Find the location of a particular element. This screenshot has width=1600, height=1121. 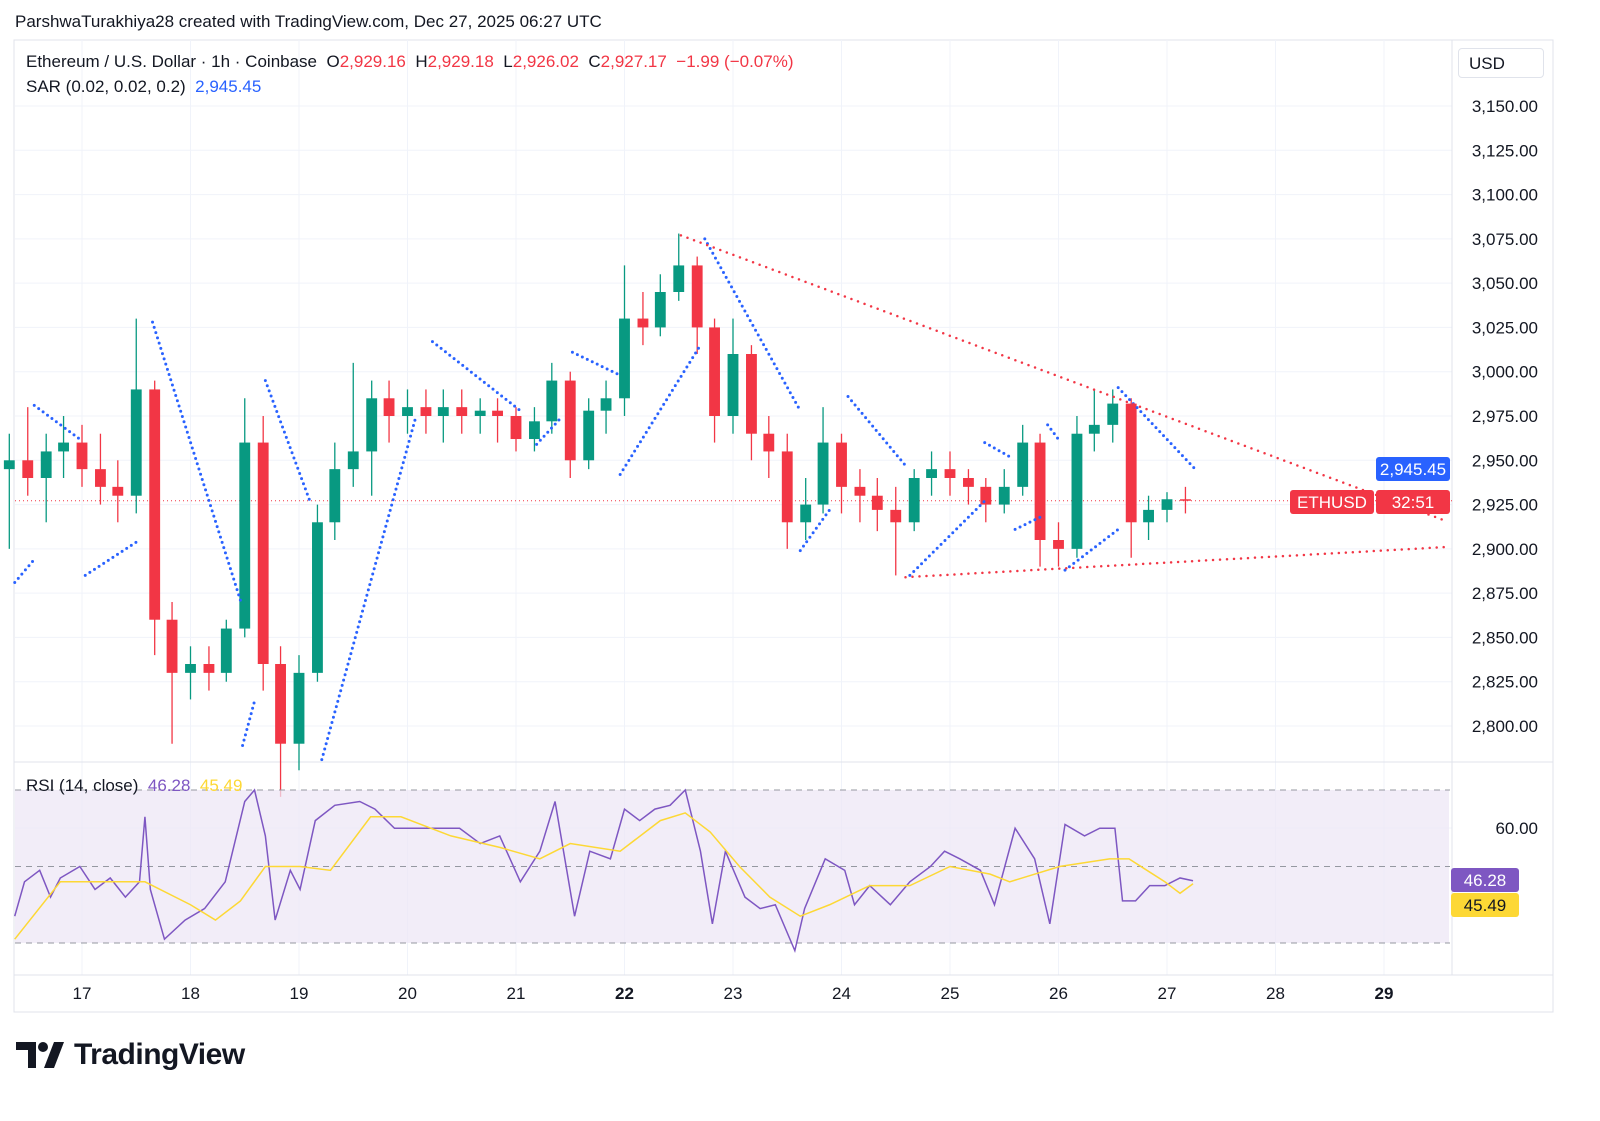

sar-label: SAR (0.02, 0.02, 0.2) is located at coordinates (106, 86).